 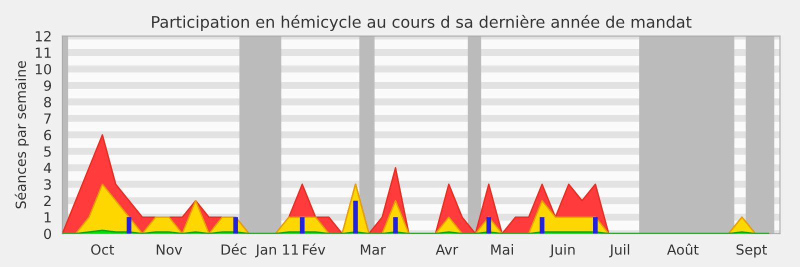 I want to click on y-tick-label: 2, so click(x=47, y=201).